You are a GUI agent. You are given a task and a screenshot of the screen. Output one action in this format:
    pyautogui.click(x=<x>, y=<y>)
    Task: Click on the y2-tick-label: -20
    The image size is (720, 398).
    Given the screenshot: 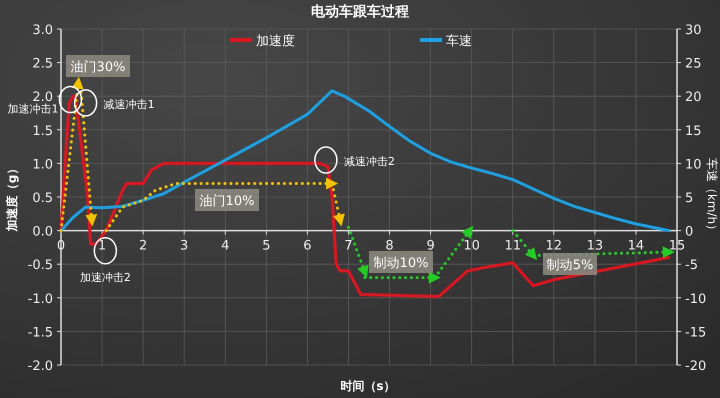 What is the action you would take?
    pyautogui.click(x=695, y=366)
    